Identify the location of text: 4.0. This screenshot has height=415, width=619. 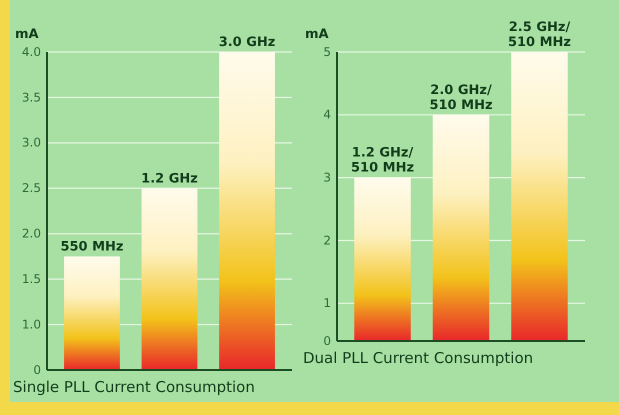
(31, 51).